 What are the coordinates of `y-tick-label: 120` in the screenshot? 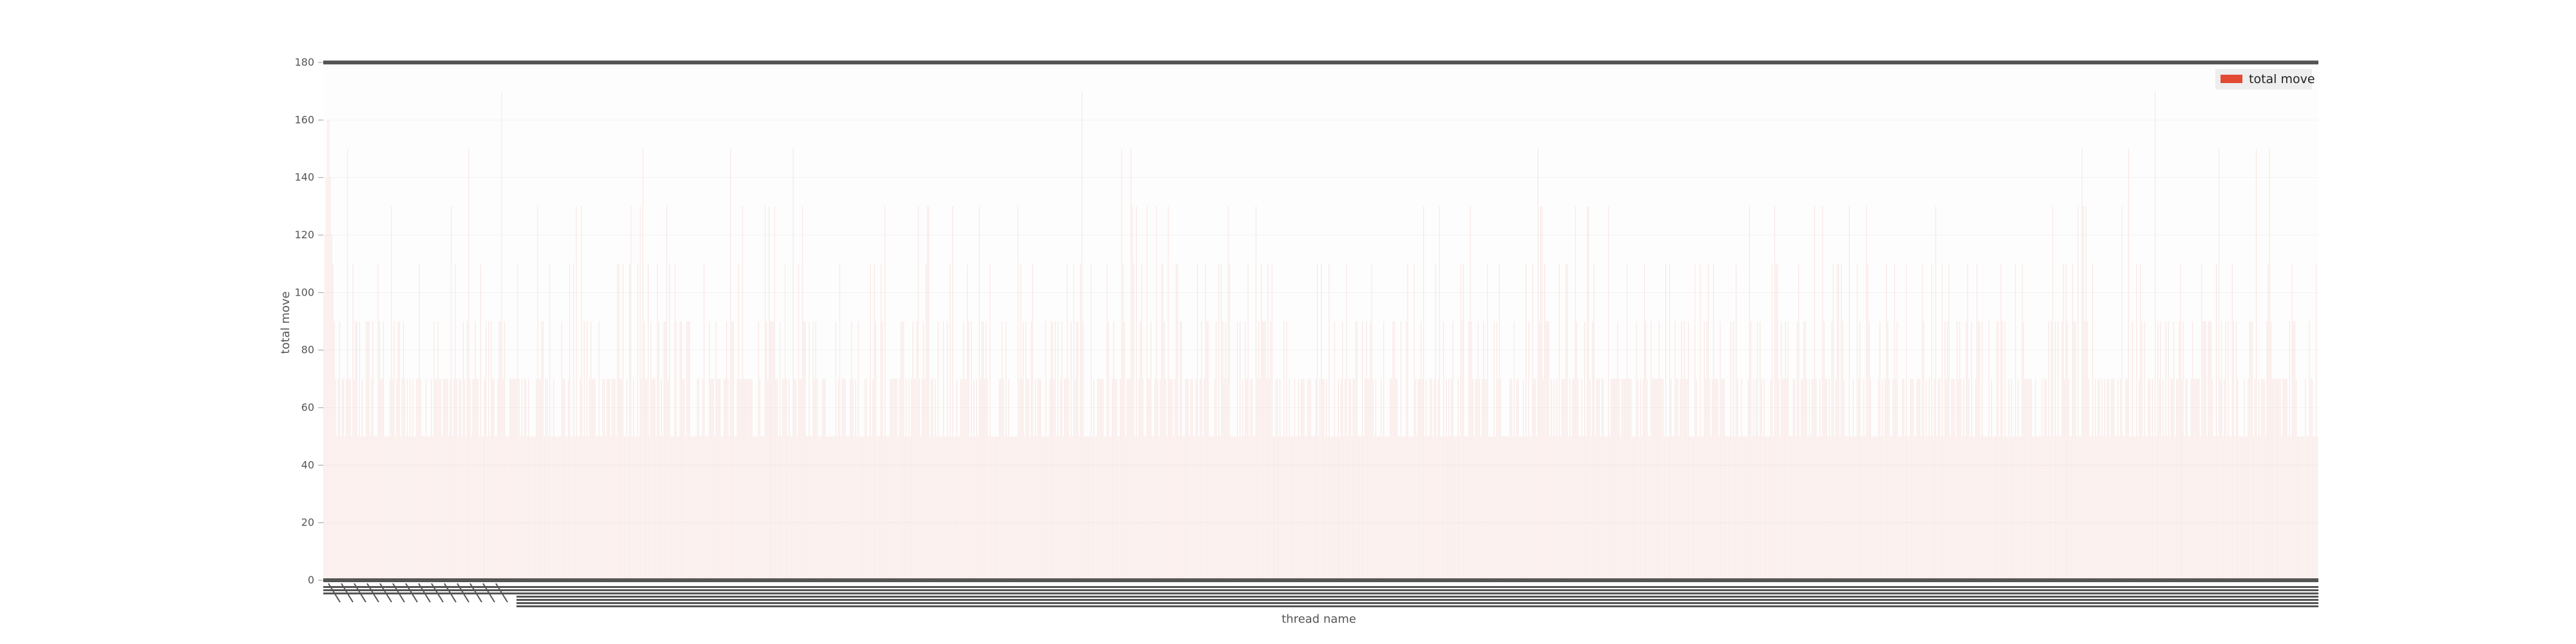 It's located at (304, 235).